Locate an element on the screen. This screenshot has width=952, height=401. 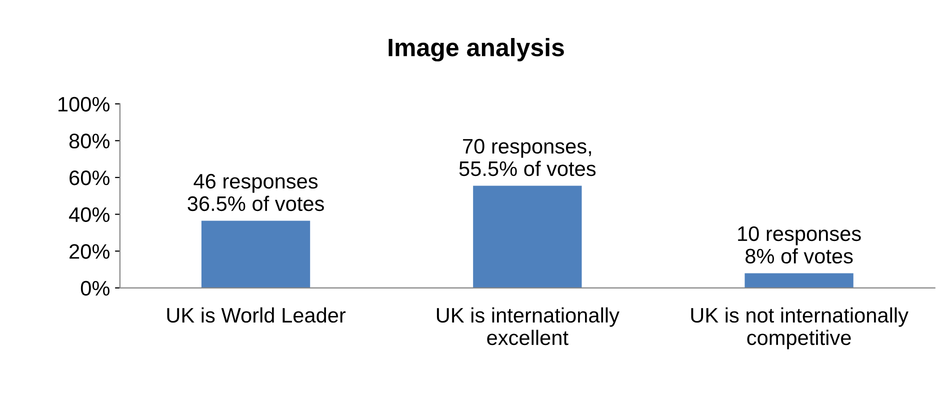
x-tick-label: UK is internationally excellent is located at coordinates (528, 326).